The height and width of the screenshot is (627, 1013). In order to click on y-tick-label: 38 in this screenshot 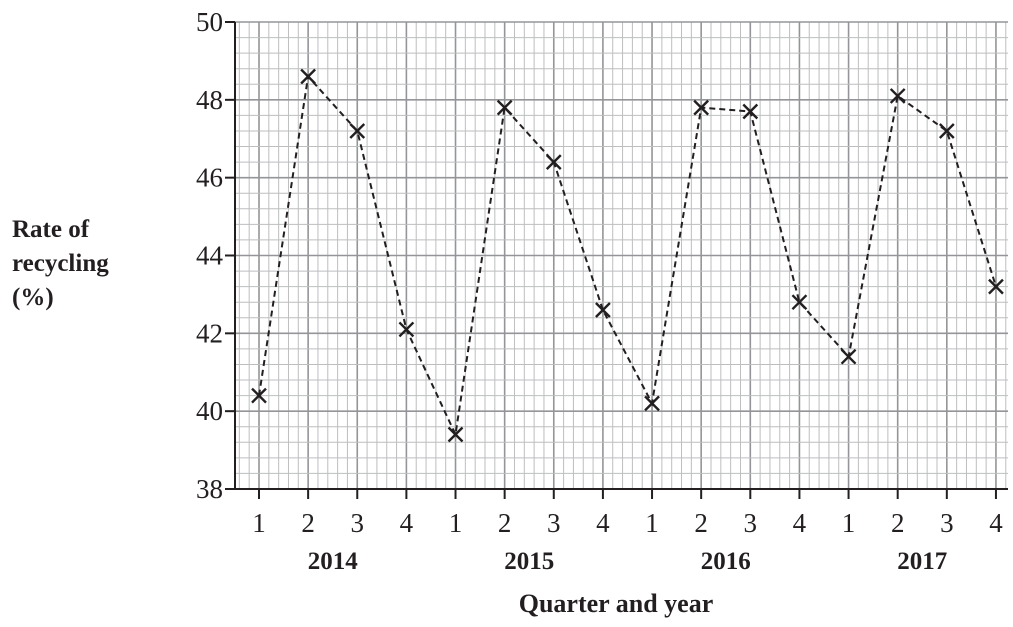, I will do `click(209, 489)`.